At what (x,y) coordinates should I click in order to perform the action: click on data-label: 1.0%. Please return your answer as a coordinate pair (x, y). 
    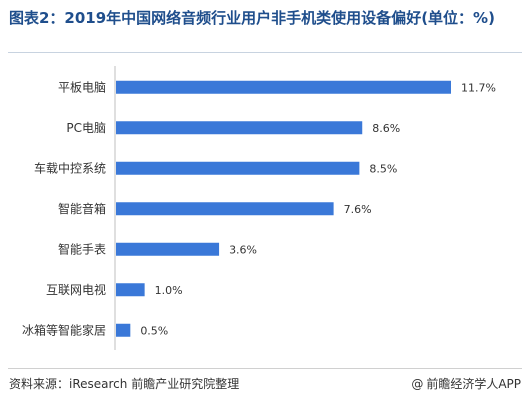
    Looking at the image, I should click on (169, 290).